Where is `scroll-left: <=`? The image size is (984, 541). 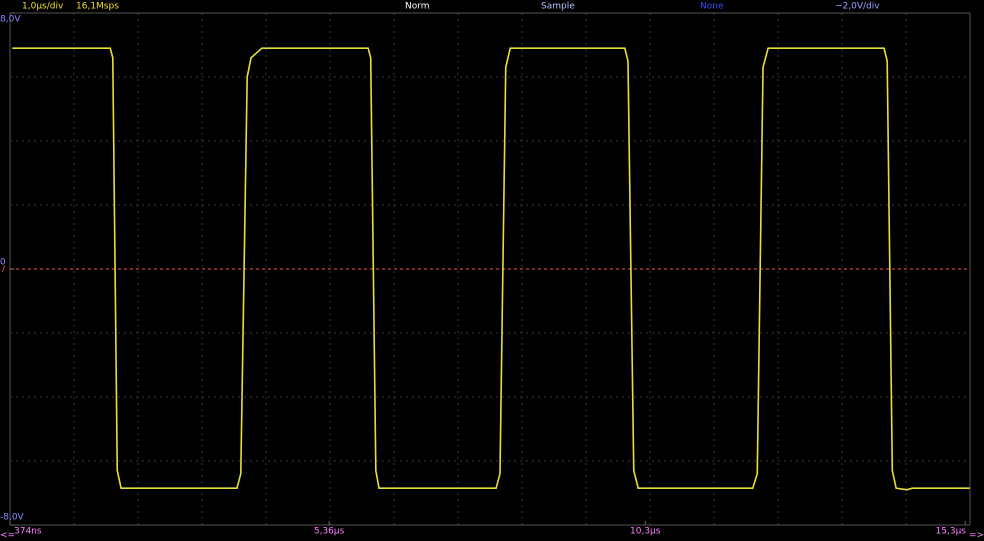 scroll-left: <= is located at coordinates (7, 536).